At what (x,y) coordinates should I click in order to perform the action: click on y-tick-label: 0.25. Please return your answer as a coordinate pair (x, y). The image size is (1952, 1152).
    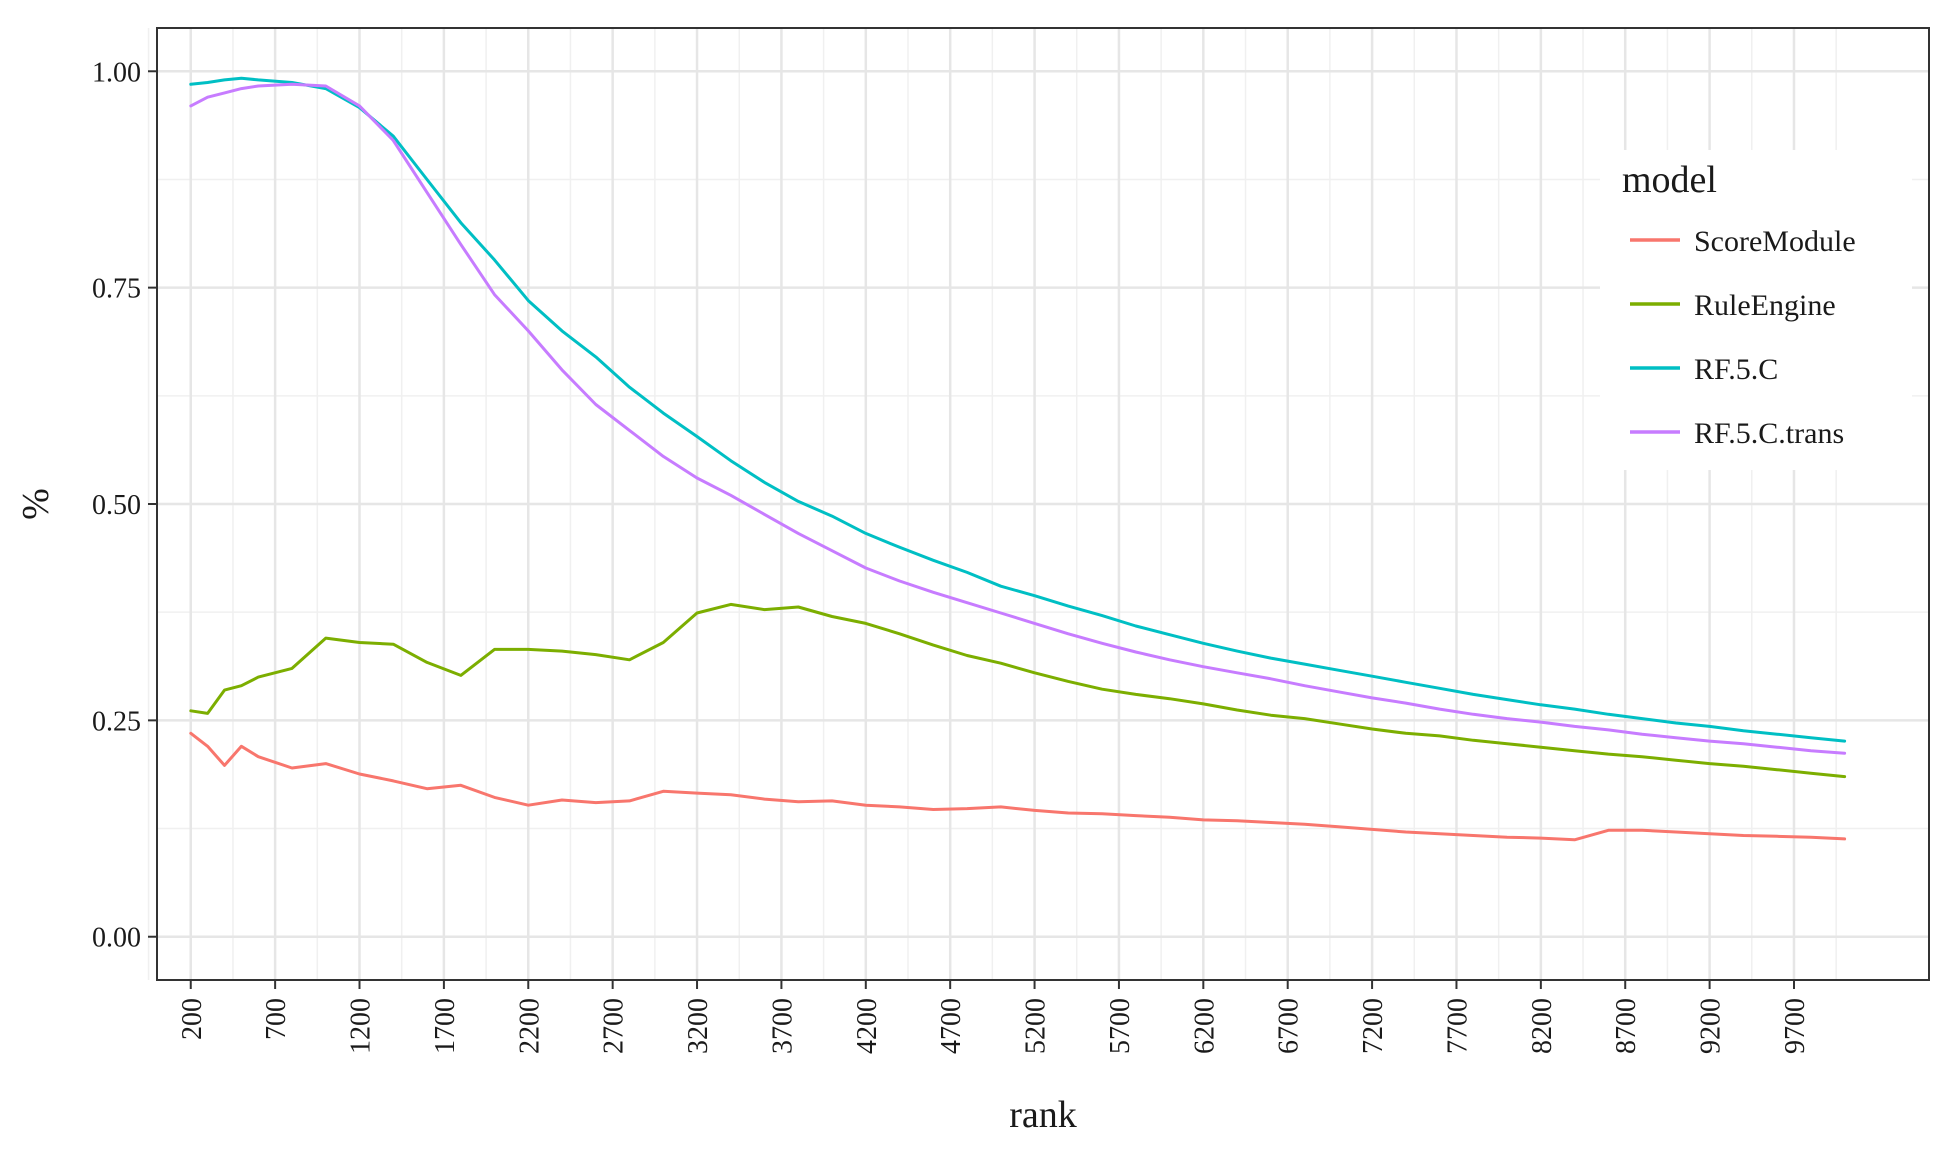
    Looking at the image, I should click on (116, 721).